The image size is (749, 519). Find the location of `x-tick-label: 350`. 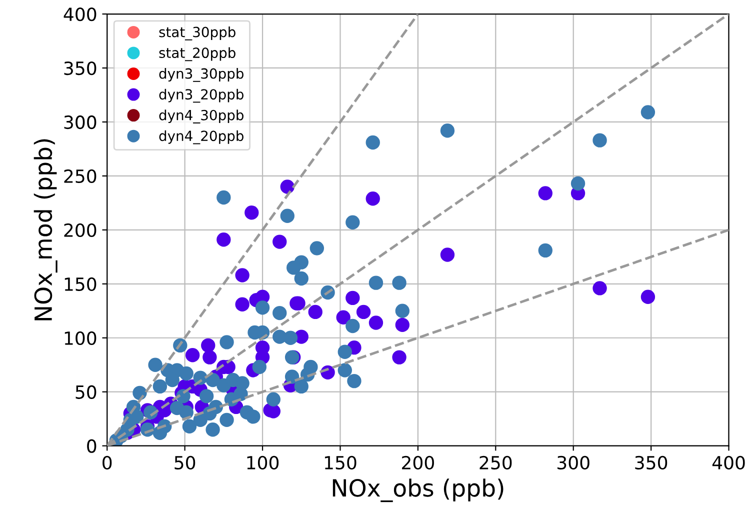

x-tick-label: 350 is located at coordinates (651, 463).